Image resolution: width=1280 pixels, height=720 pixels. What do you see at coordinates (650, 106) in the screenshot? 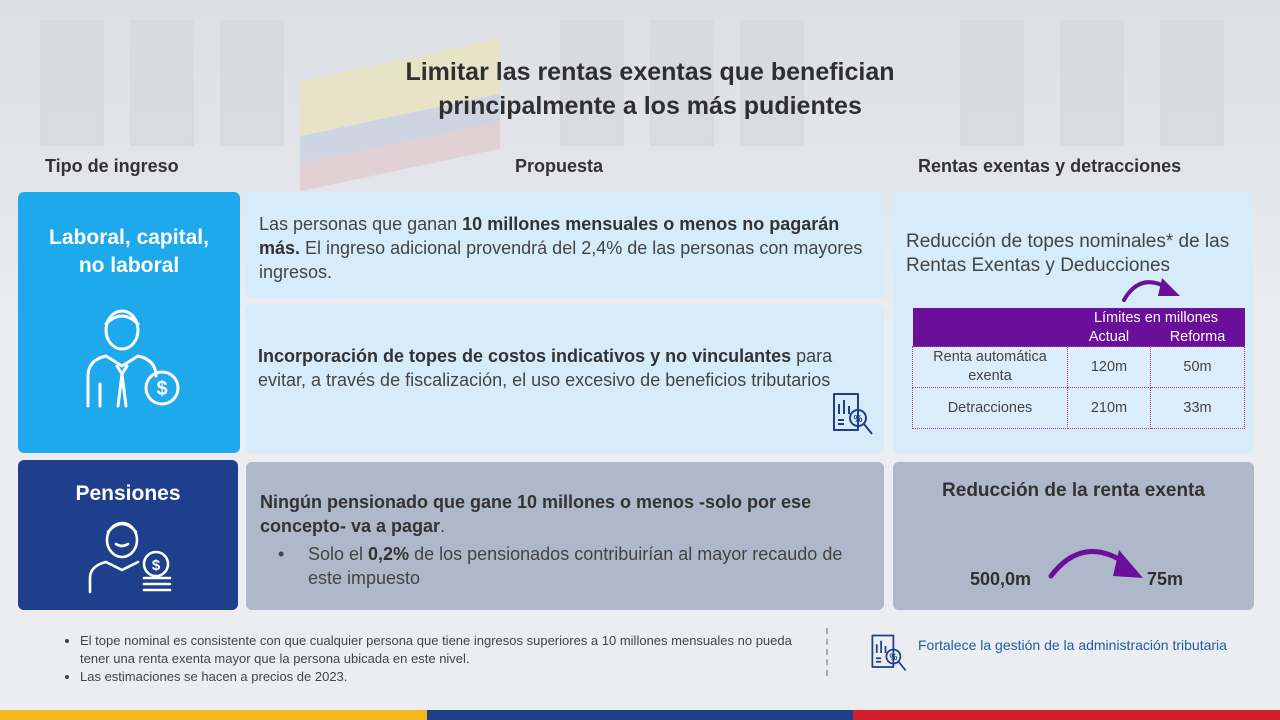
I see `title-line-2: principalmente a los más pudientes` at bounding box center [650, 106].